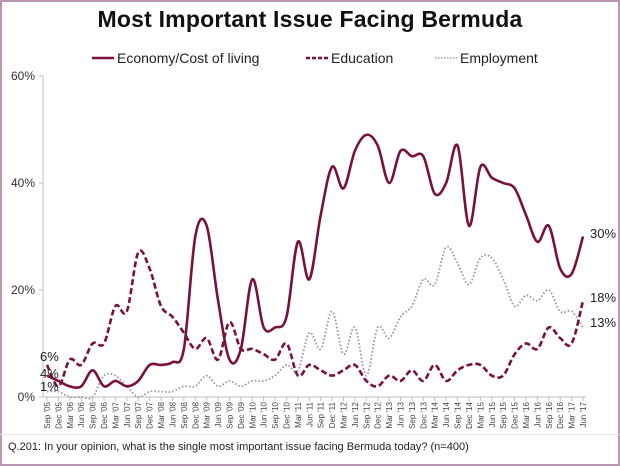  I want to click on y-tick-label: 0%, so click(27, 397).